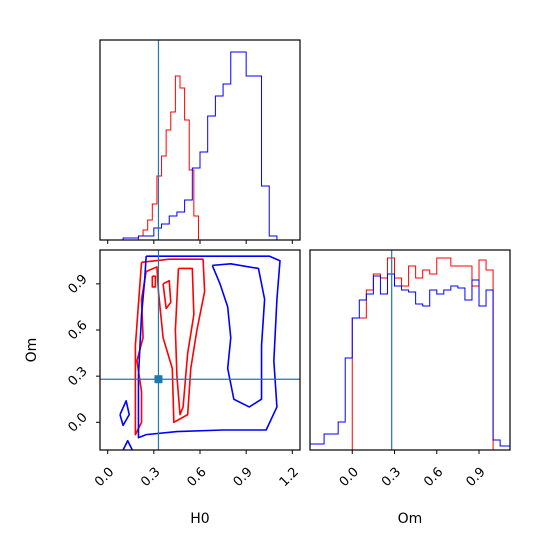 Image resolution: width=550 pixels, height=550 pixels. Describe the element at coordinates (77, 376) in the screenshot. I see `joint-y-tick-label-1: 0.3` at that location.